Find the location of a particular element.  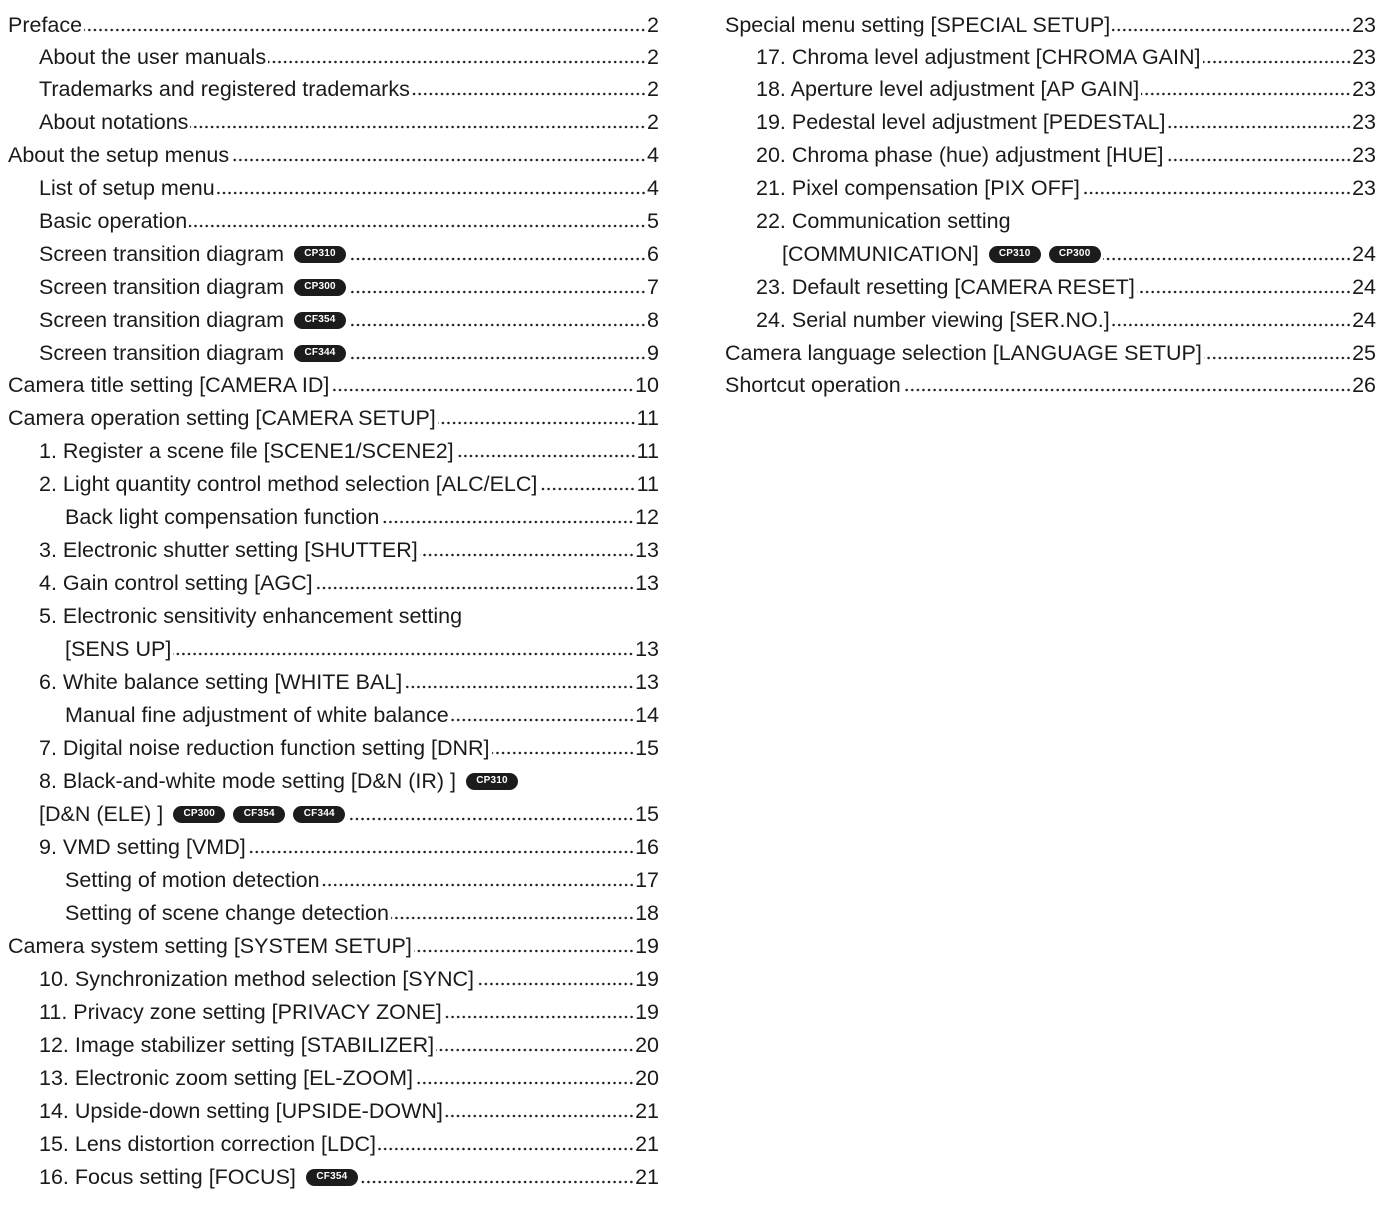

toc-entry-9-vmd-setting-vmd: 9. VMD setting [VMD] 16 is located at coordinates (333, 844).